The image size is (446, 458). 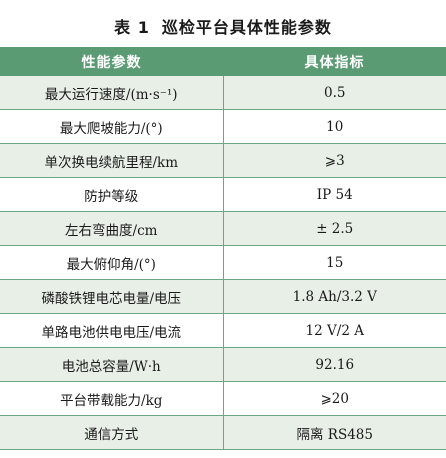 What do you see at coordinates (112, 330) in the screenshot?
I see `parameter-cell: 单路电池供电电压/电流` at bounding box center [112, 330].